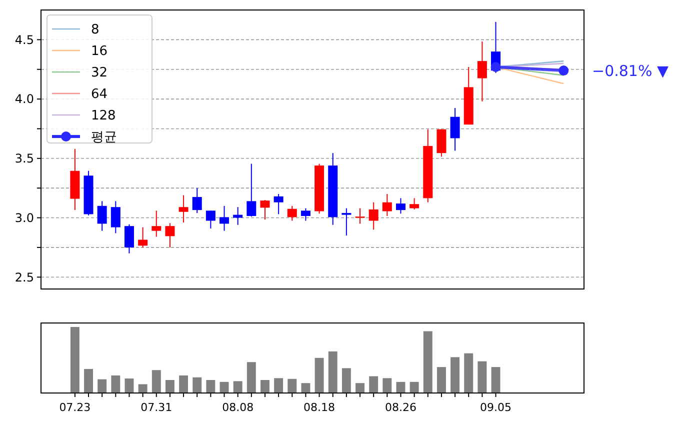  I want to click on y-tick-label: 4.0, so click(24, 99).